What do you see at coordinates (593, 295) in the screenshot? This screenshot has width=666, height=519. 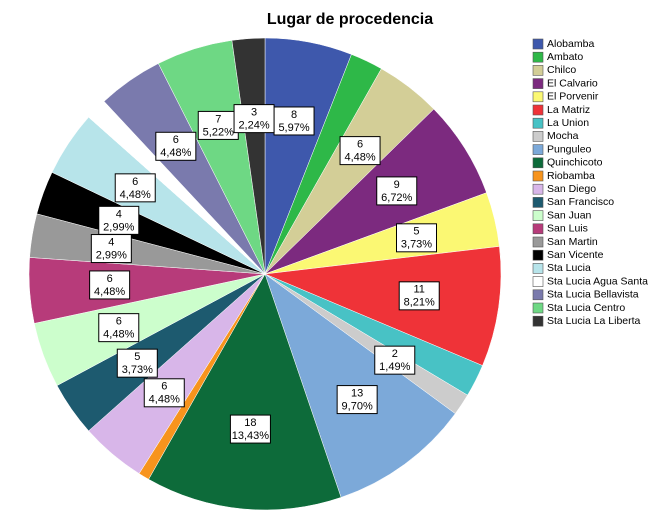 I see `legend-label: Sta Lucia Bellavista` at bounding box center [593, 295].